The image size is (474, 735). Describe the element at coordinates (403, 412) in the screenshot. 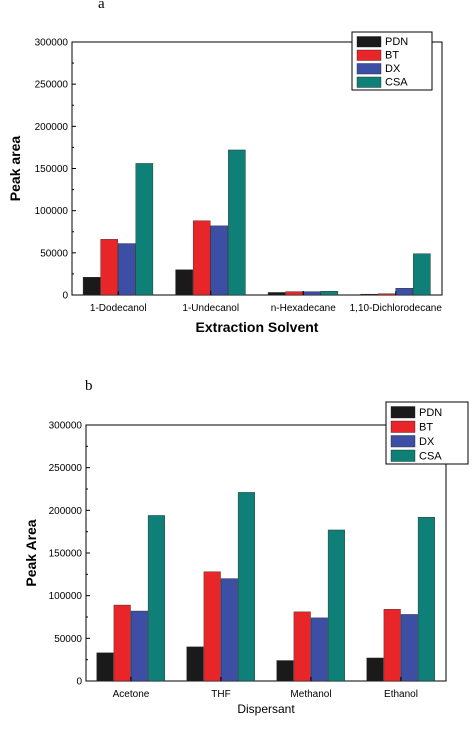

I see `chart-b-legend-swatch-pdn` at that location.